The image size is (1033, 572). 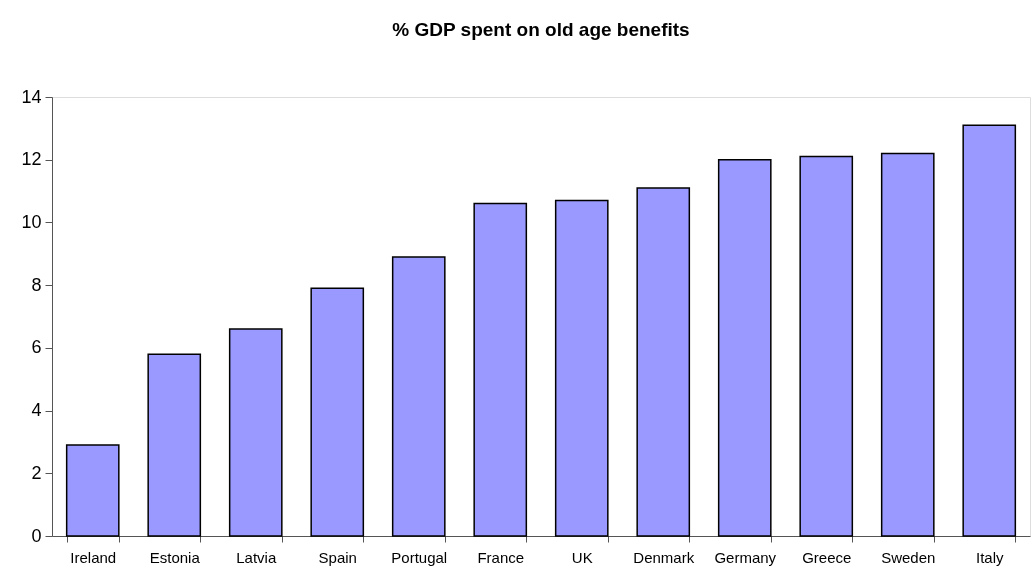 What do you see at coordinates (827, 557) in the screenshot?
I see `x-tick-label: Greece` at bounding box center [827, 557].